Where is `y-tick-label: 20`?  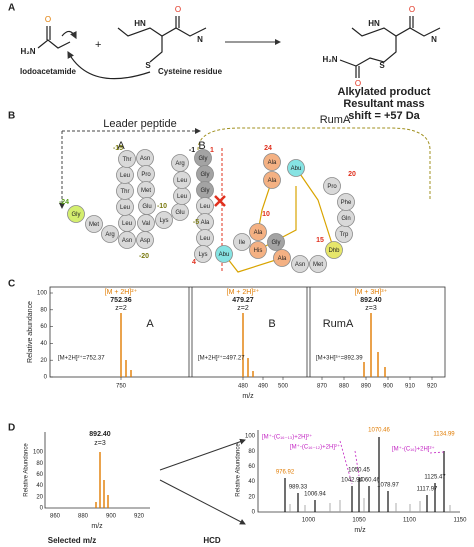
y-tick-label: 20 is located at coordinates (39, 497).